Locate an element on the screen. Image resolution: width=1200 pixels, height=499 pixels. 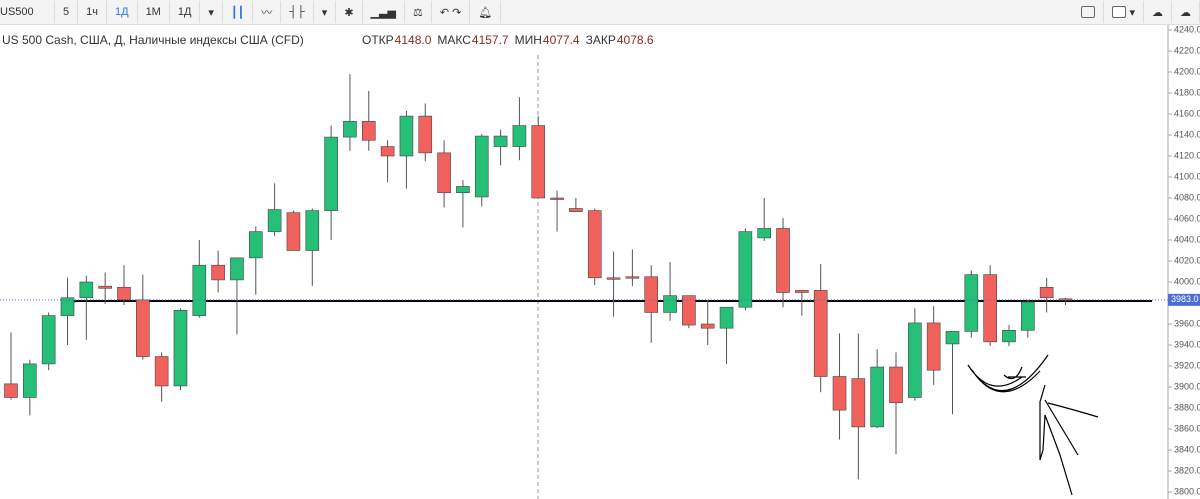
y-tick-label: 4160.0 is located at coordinates (1187, 113).